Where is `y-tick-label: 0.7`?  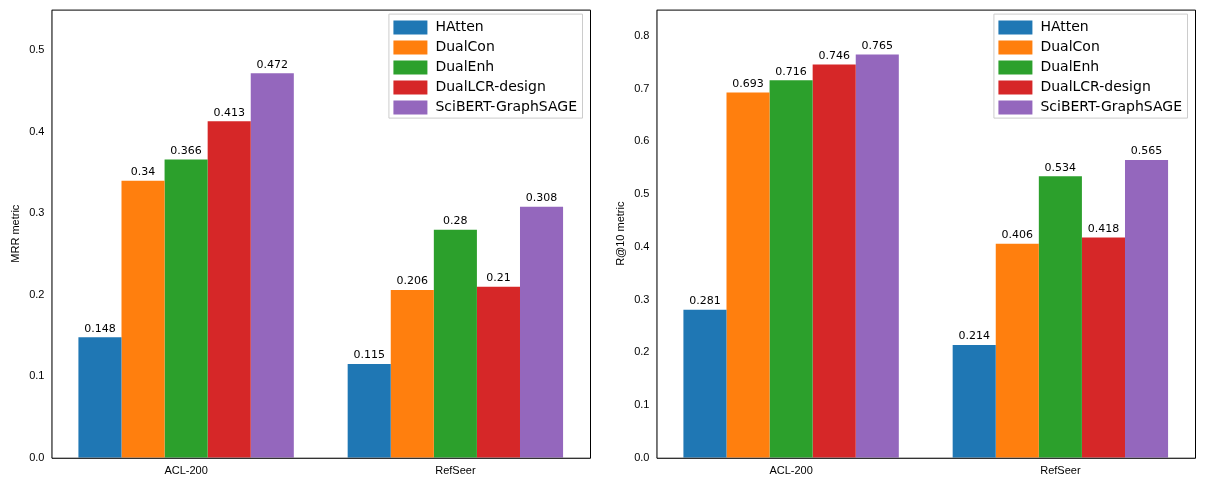
y-tick-label: 0.7 is located at coordinates (642, 87).